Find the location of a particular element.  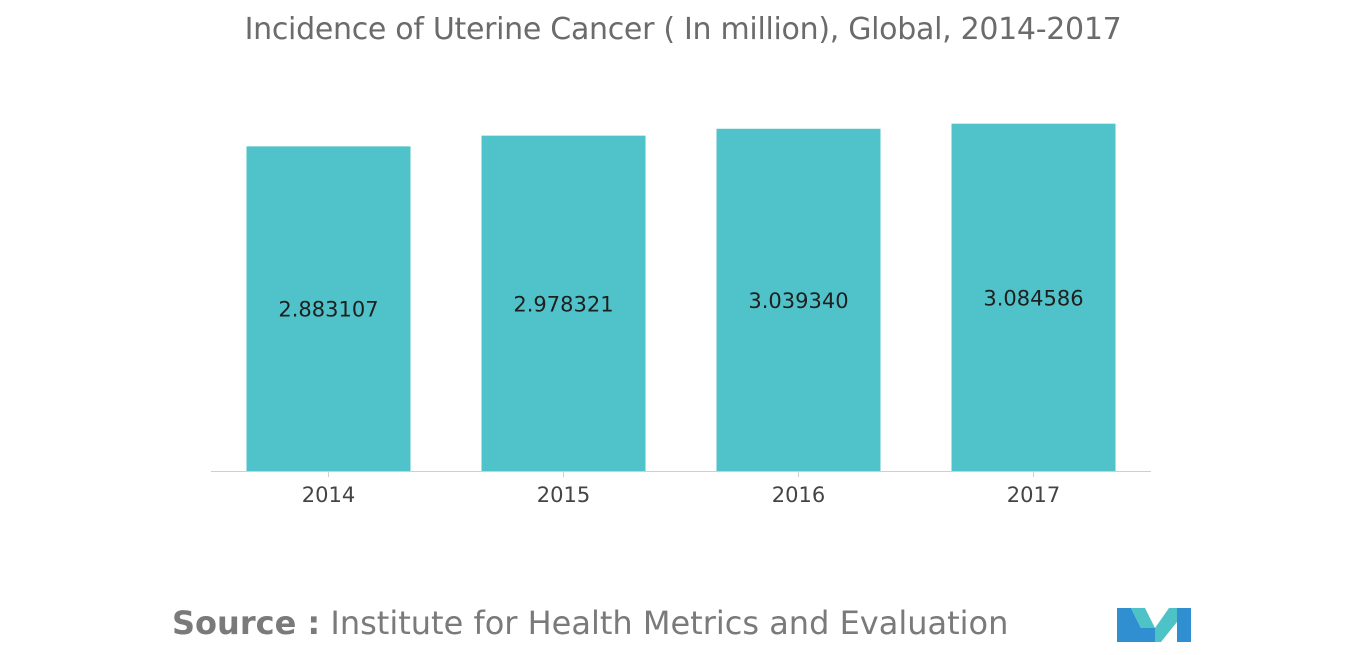

data-label-2017: 3.084586 is located at coordinates (1033, 298).